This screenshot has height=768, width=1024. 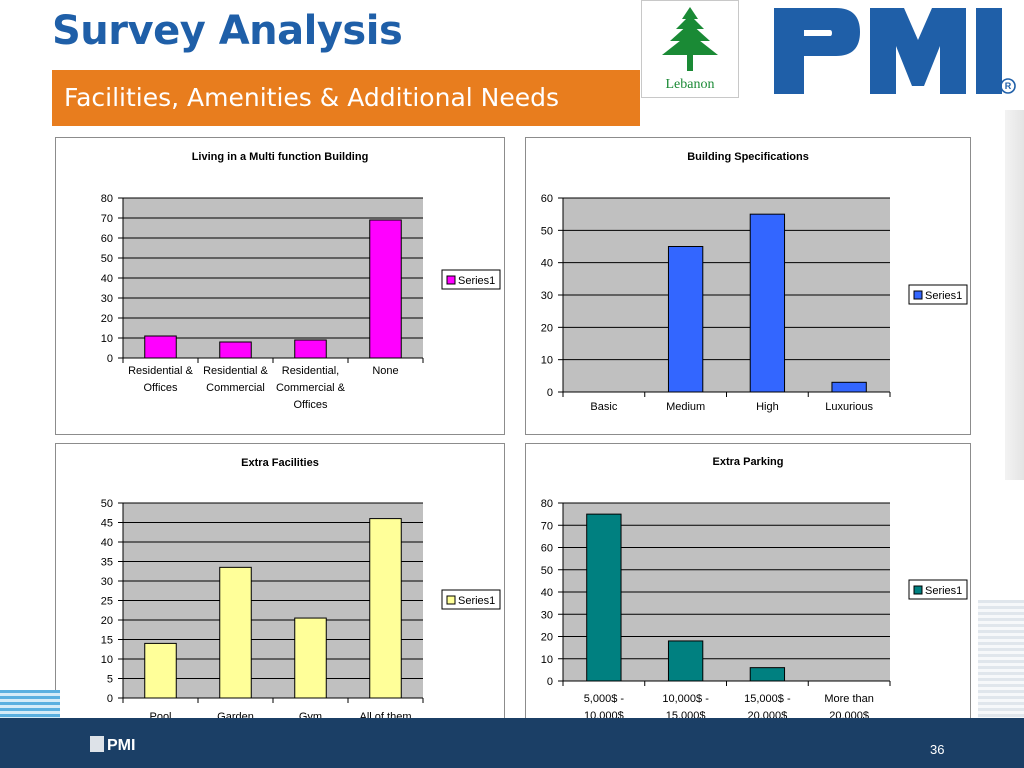 What do you see at coordinates (685, 407) in the screenshot?
I see `category-label: Medium` at bounding box center [685, 407].